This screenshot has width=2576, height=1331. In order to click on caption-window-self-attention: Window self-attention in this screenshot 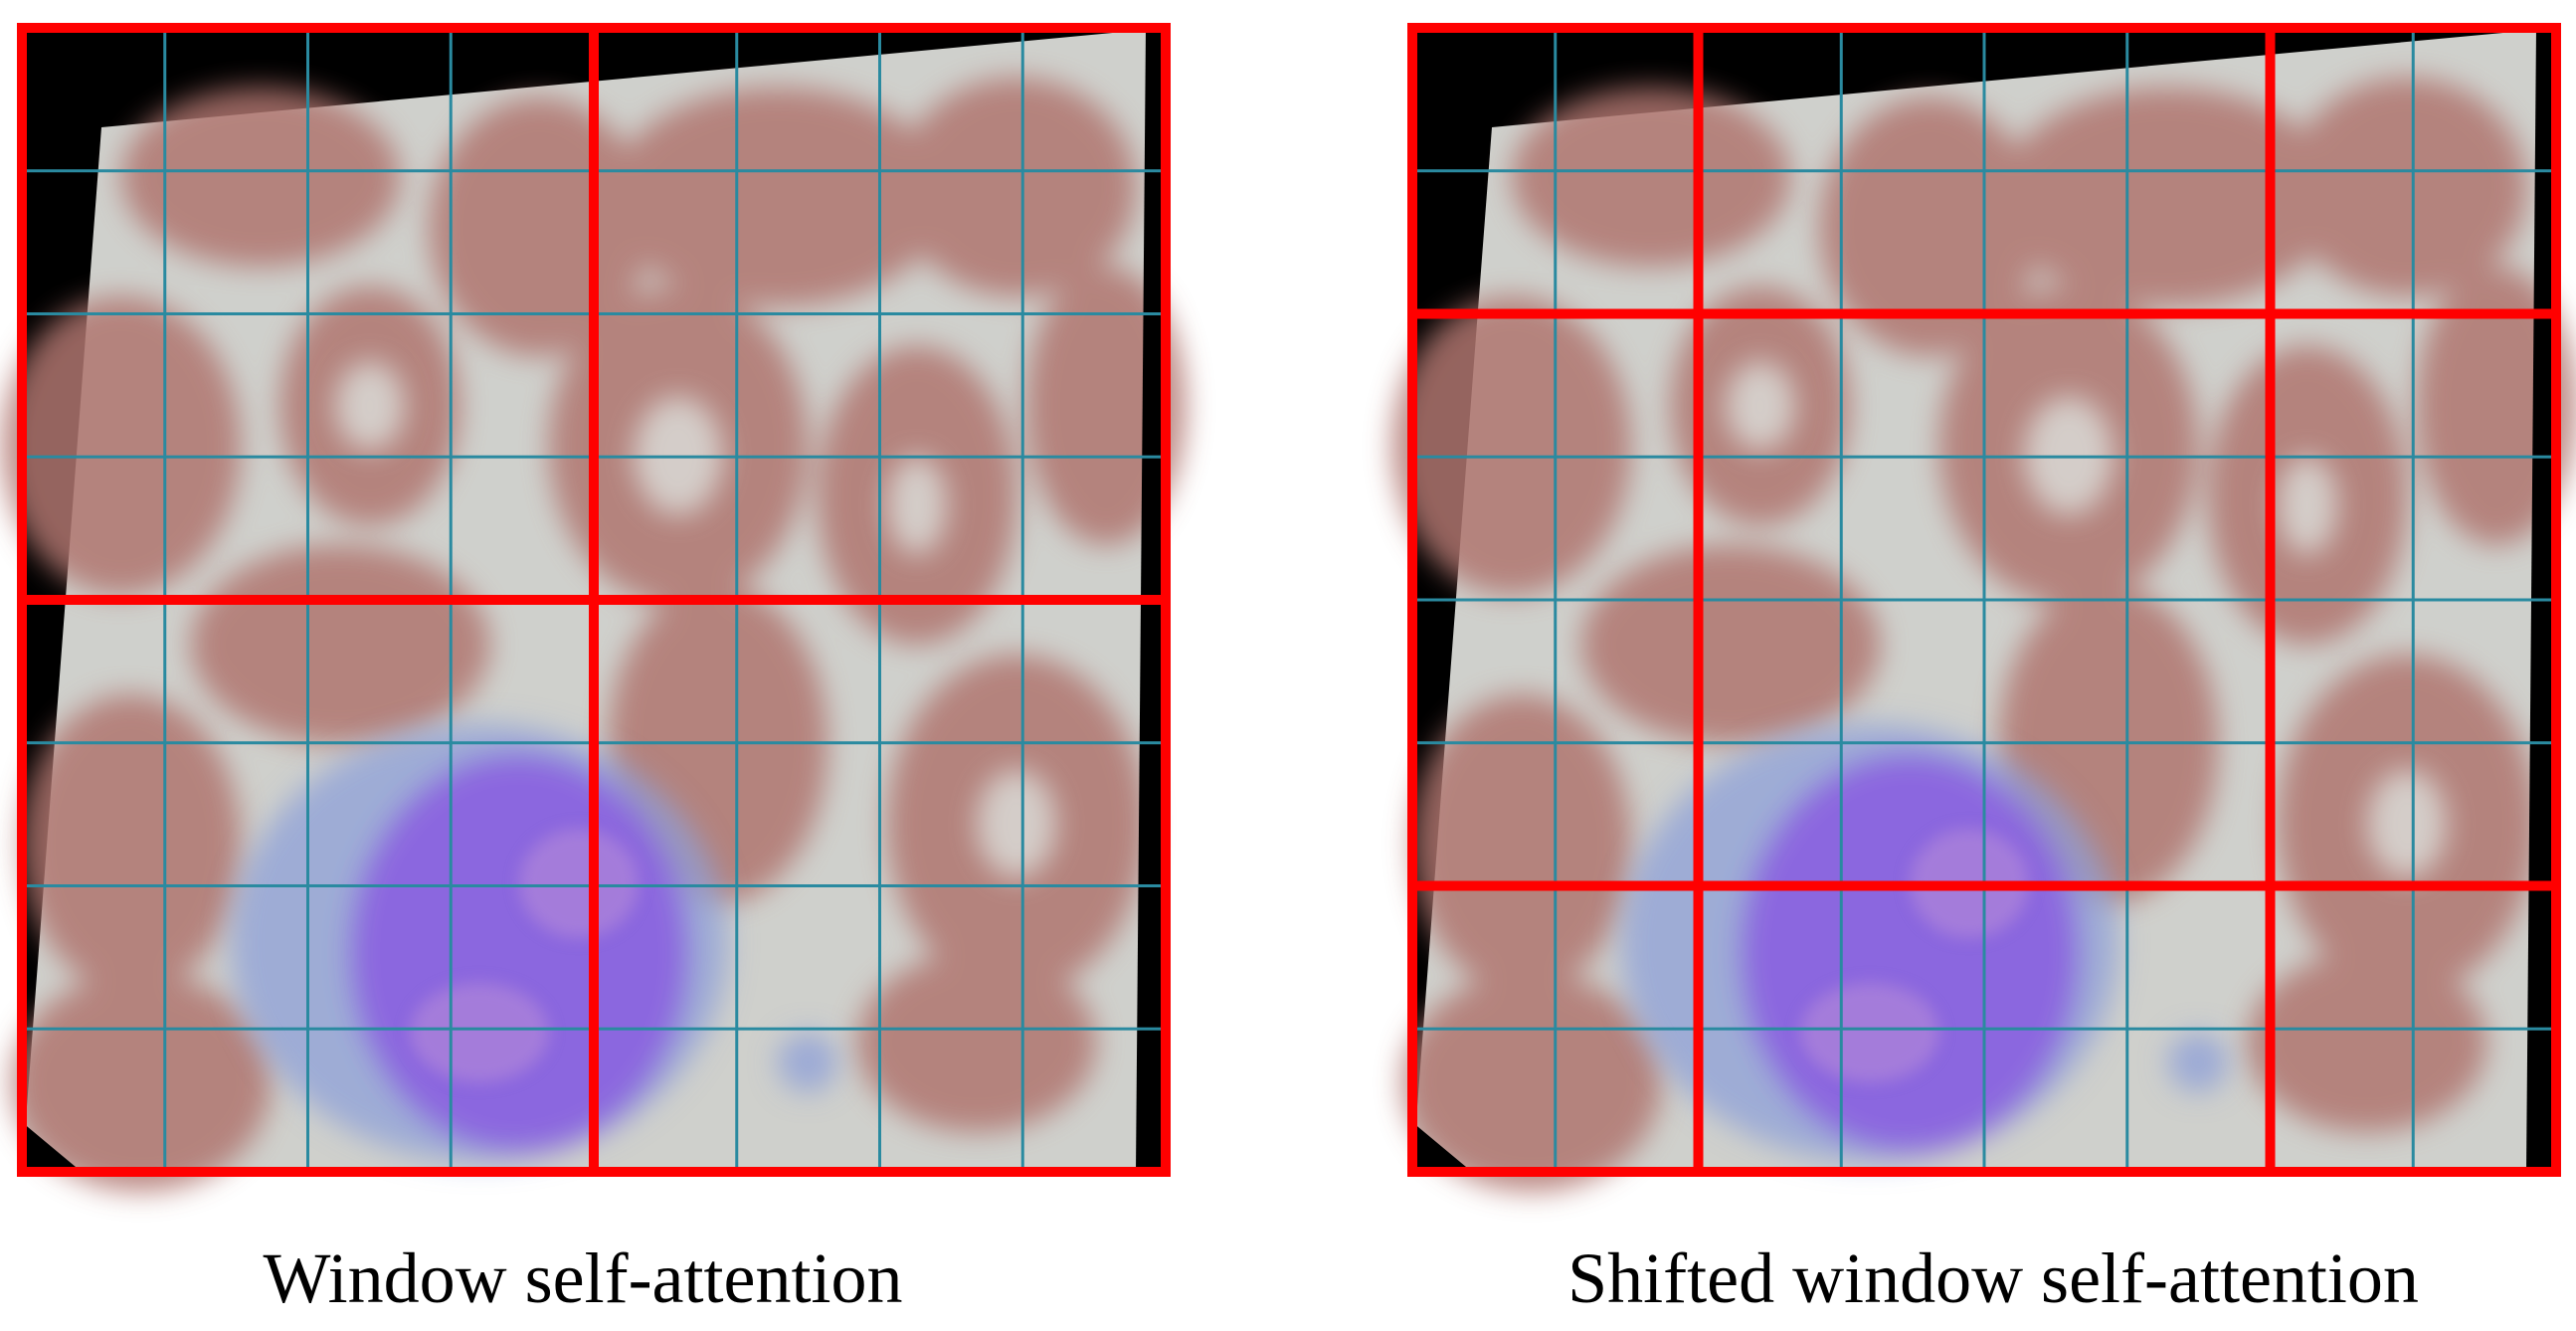, I will do `click(583, 1278)`.